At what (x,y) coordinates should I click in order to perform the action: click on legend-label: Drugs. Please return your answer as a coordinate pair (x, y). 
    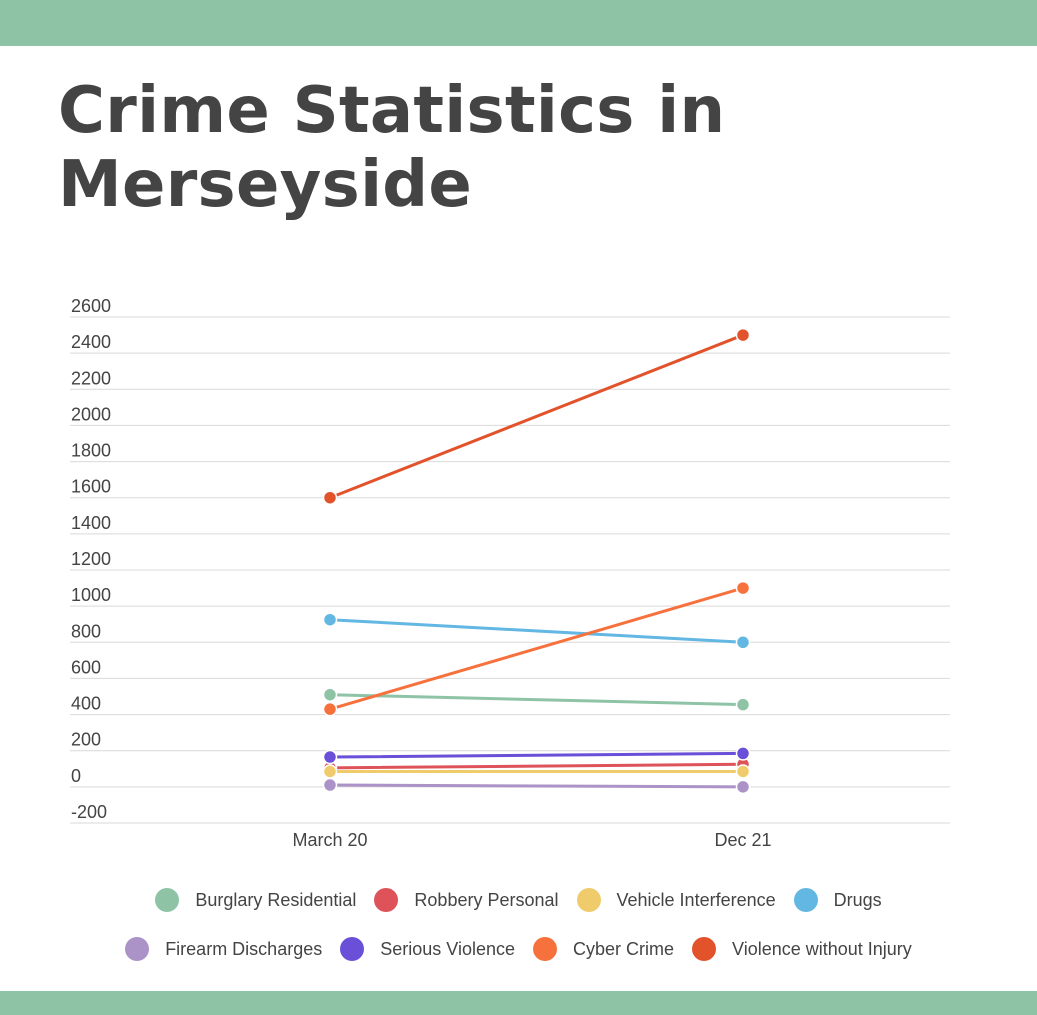
    Looking at the image, I should click on (857, 899).